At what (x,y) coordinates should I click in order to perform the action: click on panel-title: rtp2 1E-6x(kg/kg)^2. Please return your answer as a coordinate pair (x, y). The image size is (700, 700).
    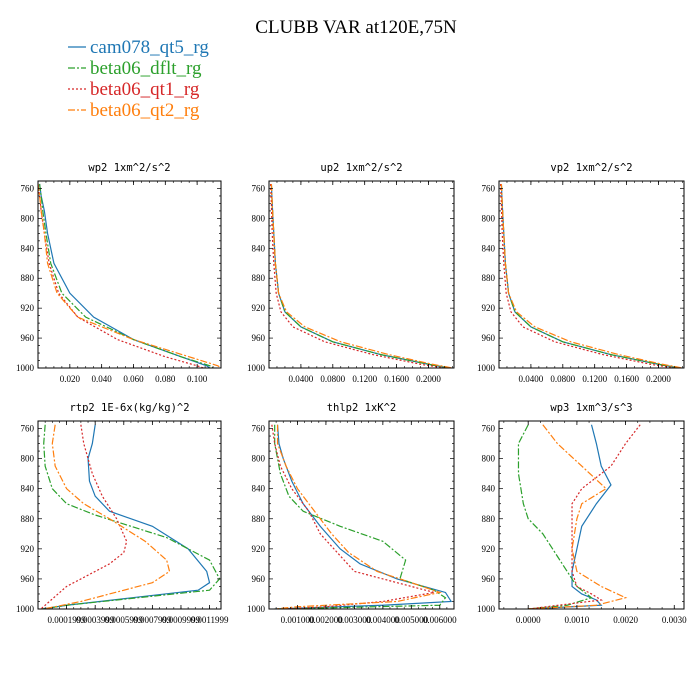
    Looking at the image, I should click on (129, 408).